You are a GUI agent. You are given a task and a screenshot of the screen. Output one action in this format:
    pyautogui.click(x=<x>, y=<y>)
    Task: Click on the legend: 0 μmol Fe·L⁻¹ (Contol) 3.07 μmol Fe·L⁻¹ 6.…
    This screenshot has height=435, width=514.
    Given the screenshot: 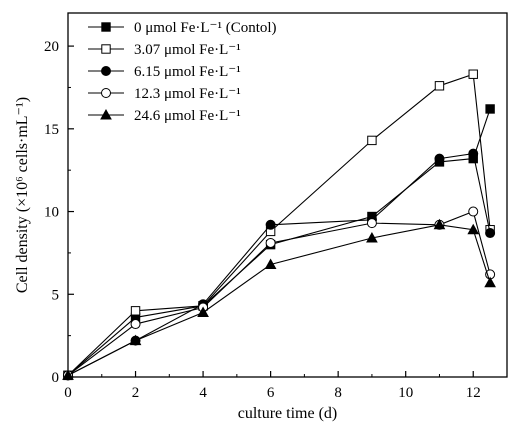 What is the action you would take?
    pyautogui.click(x=182, y=72)
    